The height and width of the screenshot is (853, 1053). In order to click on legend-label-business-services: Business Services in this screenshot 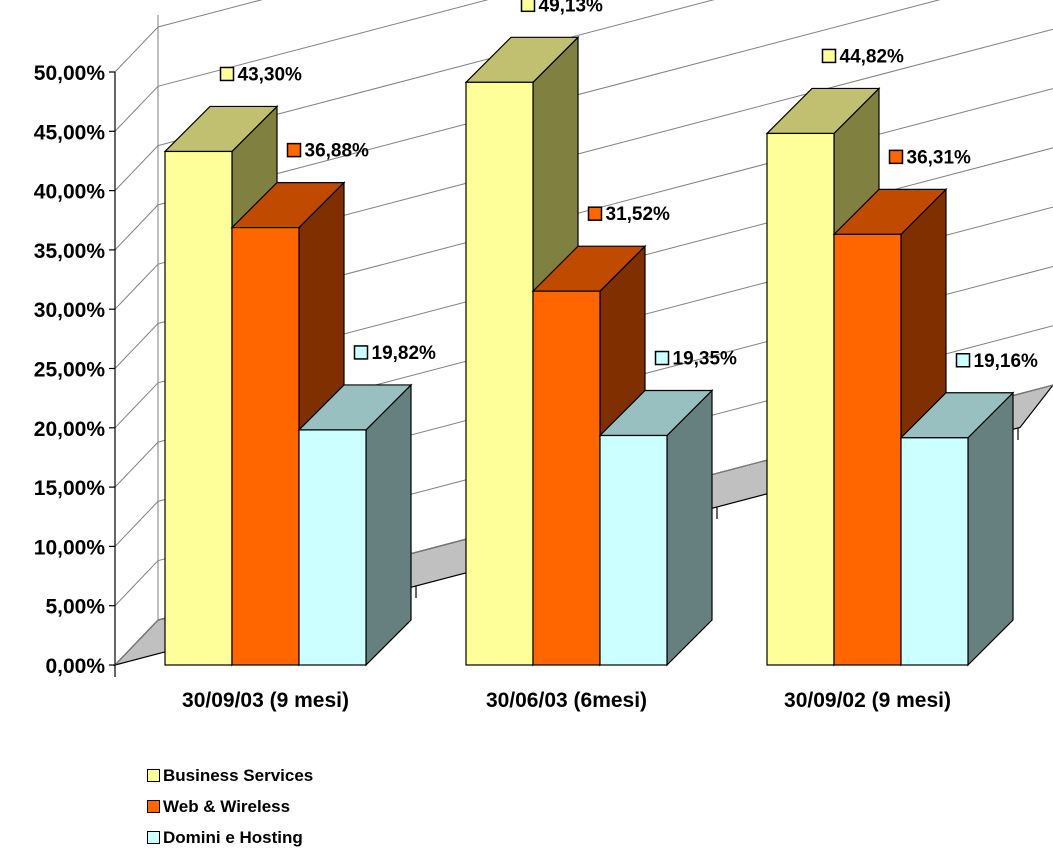, I will do `click(238, 775)`.